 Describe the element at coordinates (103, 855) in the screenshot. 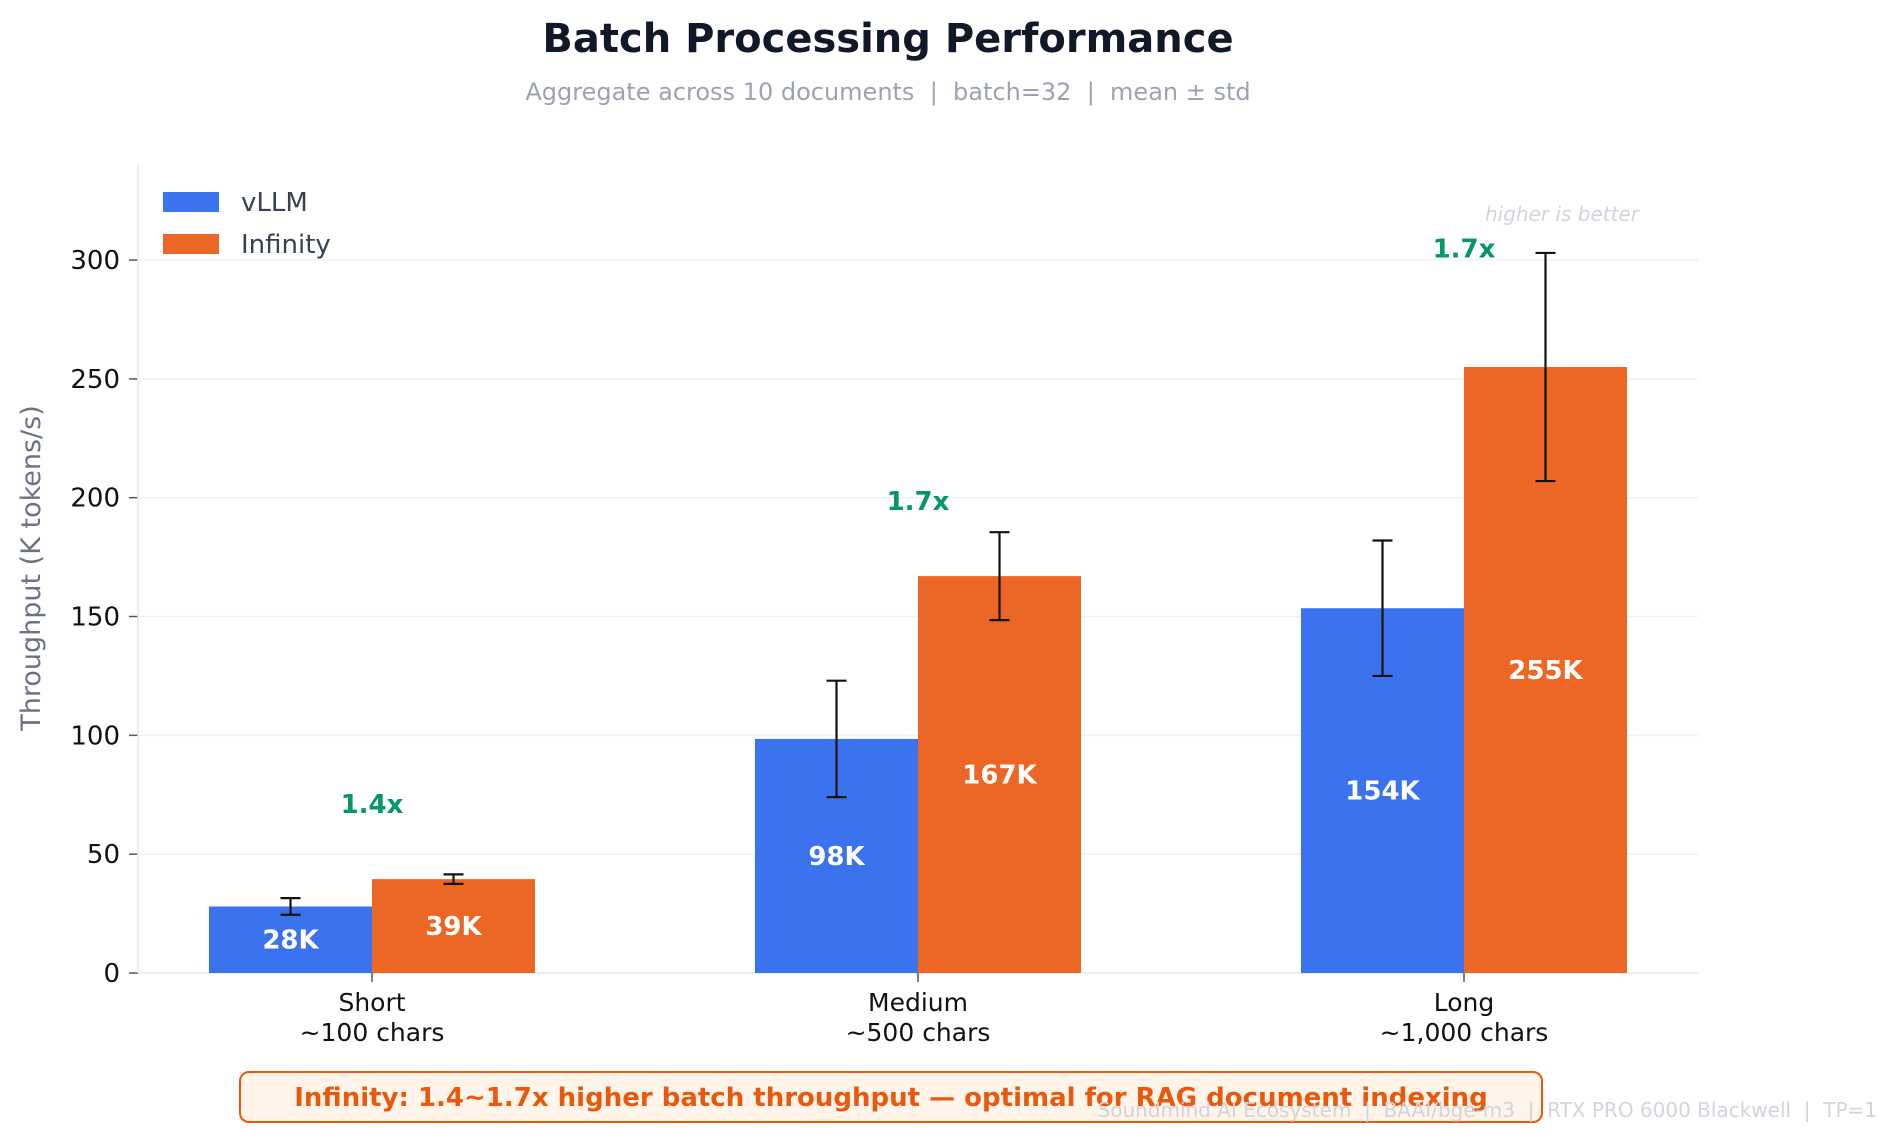

I see `y-tick-label: 50` at that location.